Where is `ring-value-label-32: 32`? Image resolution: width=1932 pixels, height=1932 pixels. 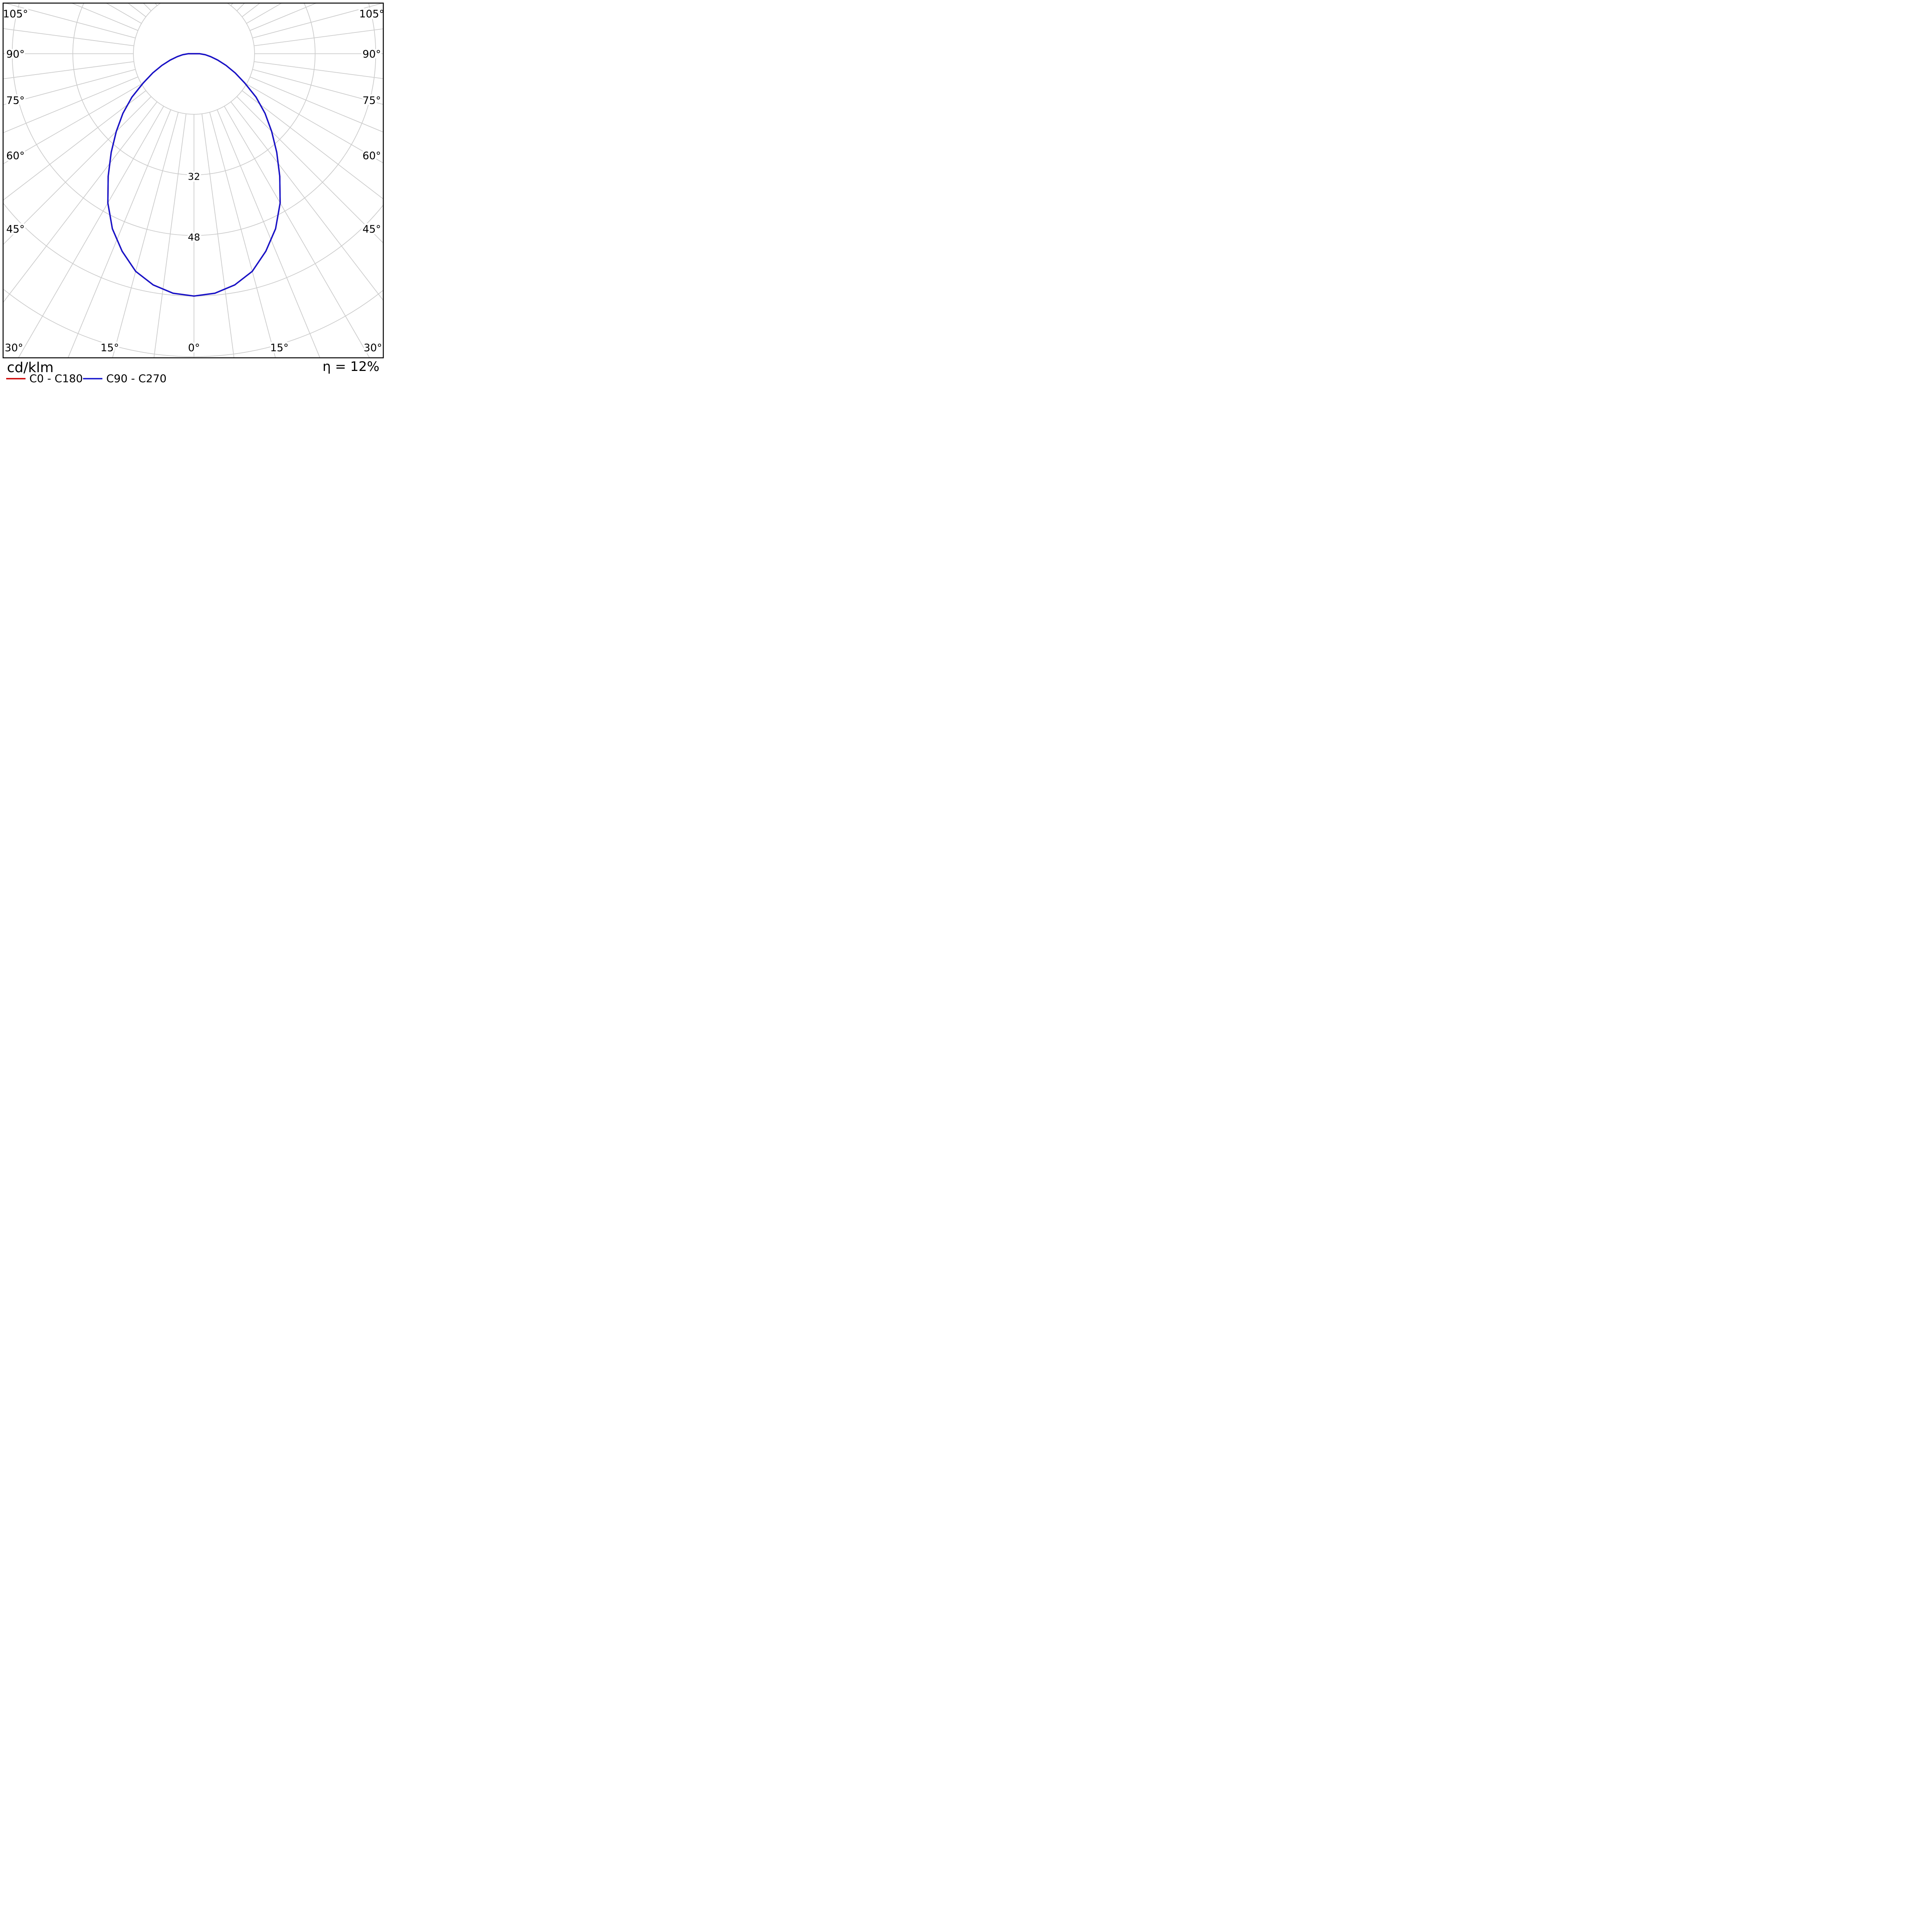
ring-value-label-32: 32 is located at coordinates (194, 176).